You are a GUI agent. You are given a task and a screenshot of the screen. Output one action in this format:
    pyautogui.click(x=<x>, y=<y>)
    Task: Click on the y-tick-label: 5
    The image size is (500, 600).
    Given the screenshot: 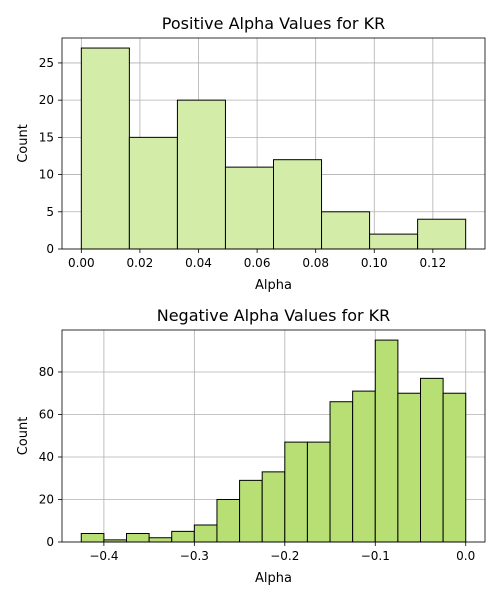 What is the action you would take?
    pyautogui.click(x=50, y=212)
    